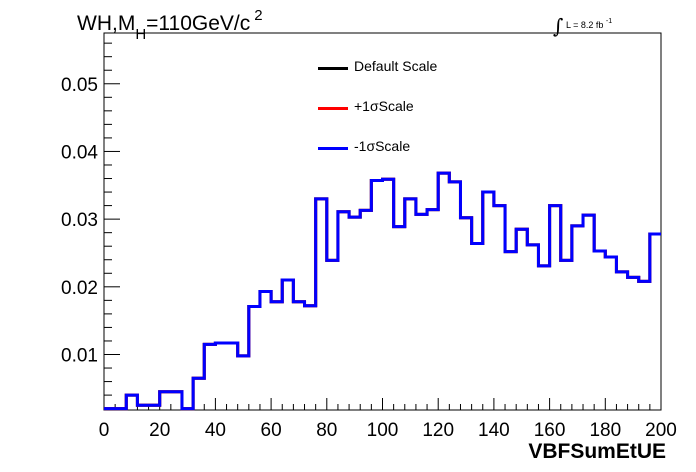 The height and width of the screenshot is (472, 696). What do you see at coordinates (215, 430) in the screenshot?
I see `x-tick-label: 40` at bounding box center [215, 430].